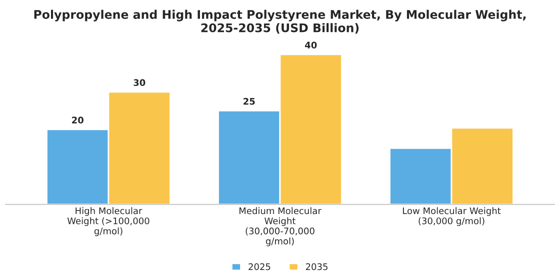 The image size is (560, 280). I want to click on data-label: 25, so click(249, 101).